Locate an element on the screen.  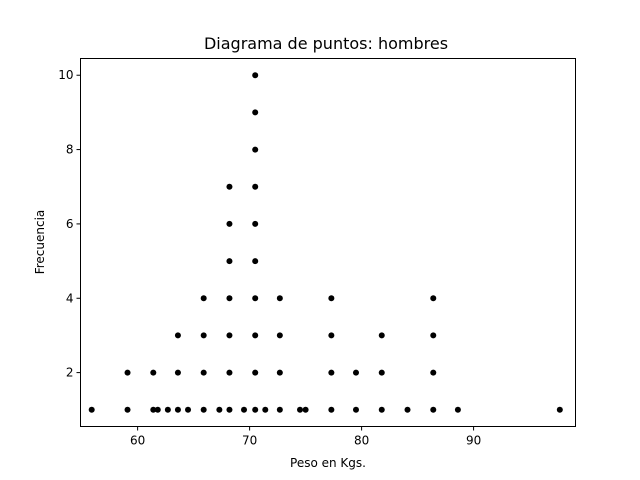
y-tick-label: 6 is located at coordinates (70, 224).